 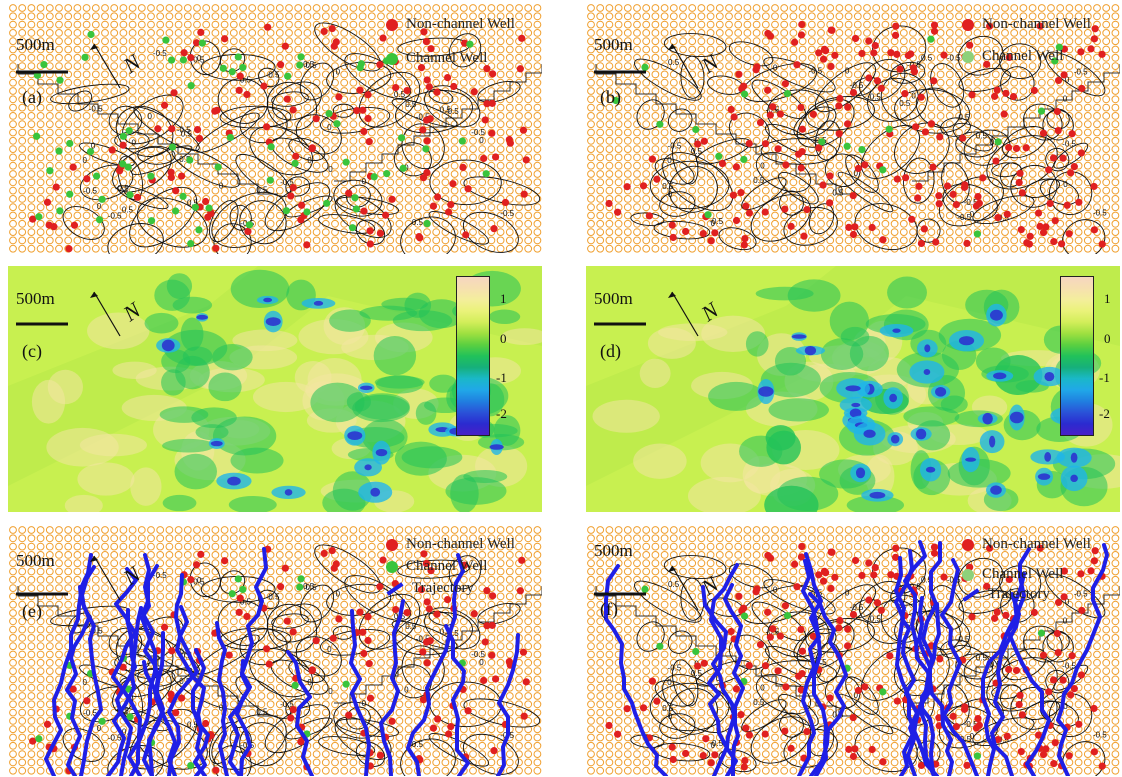 I want to click on legend-channel-label: Channel Well, so click(x=447, y=58).